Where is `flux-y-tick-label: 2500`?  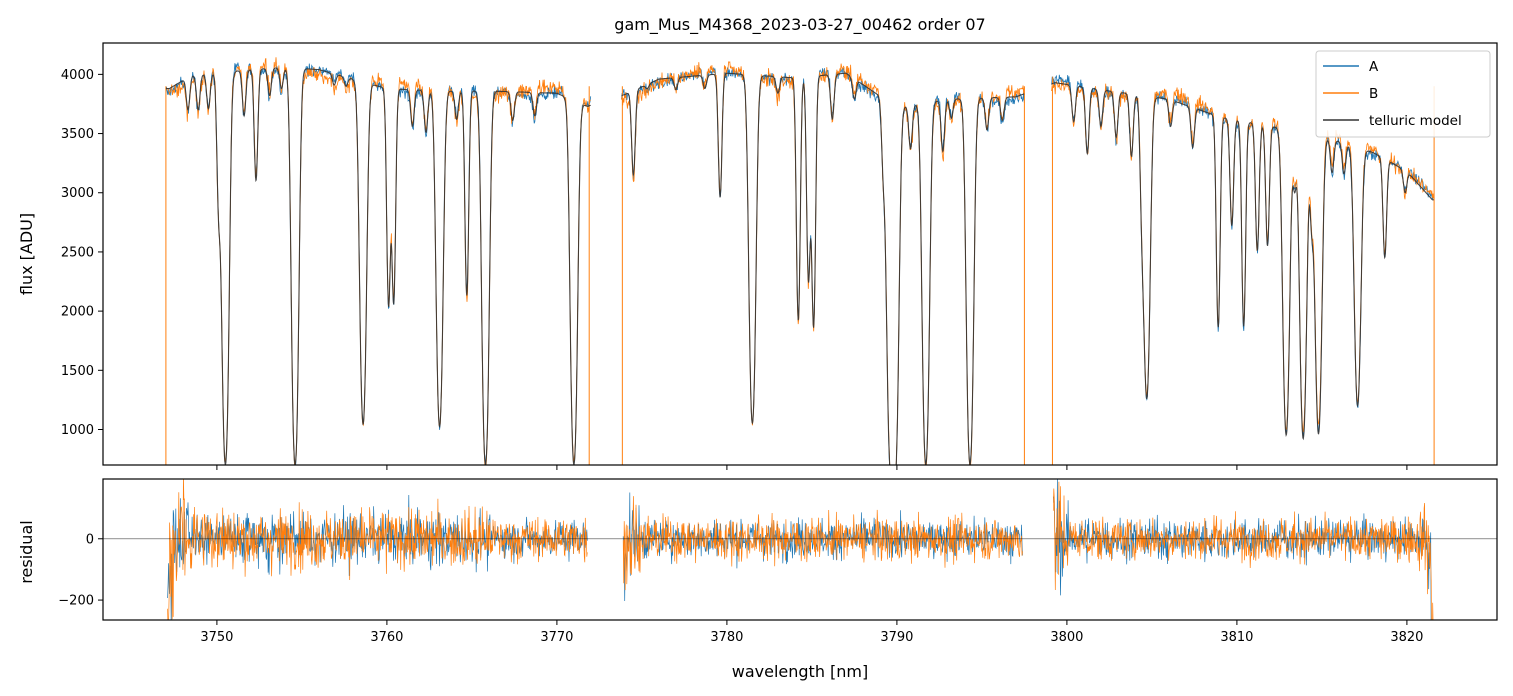 flux-y-tick-label: 2500 is located at coordinates (77, 252).